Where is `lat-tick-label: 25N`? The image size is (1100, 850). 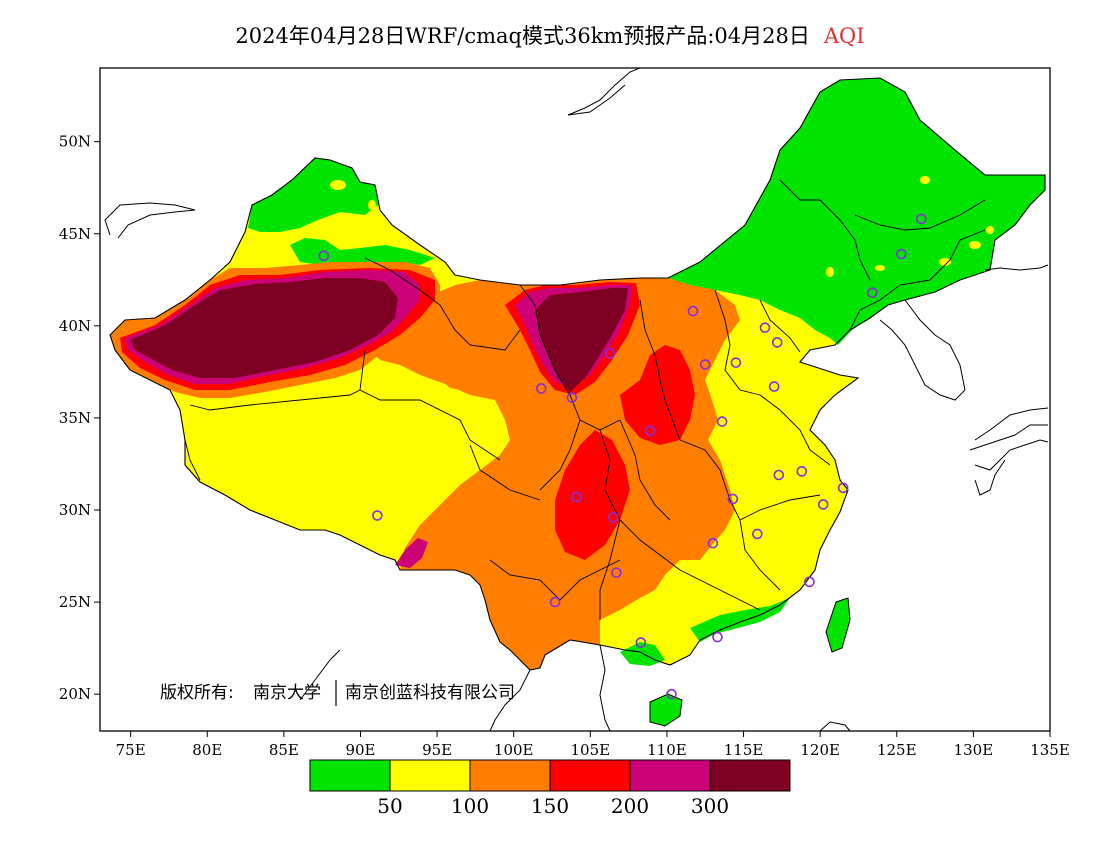 lat-tick-label: 25N is located at coordinates (75, 602).